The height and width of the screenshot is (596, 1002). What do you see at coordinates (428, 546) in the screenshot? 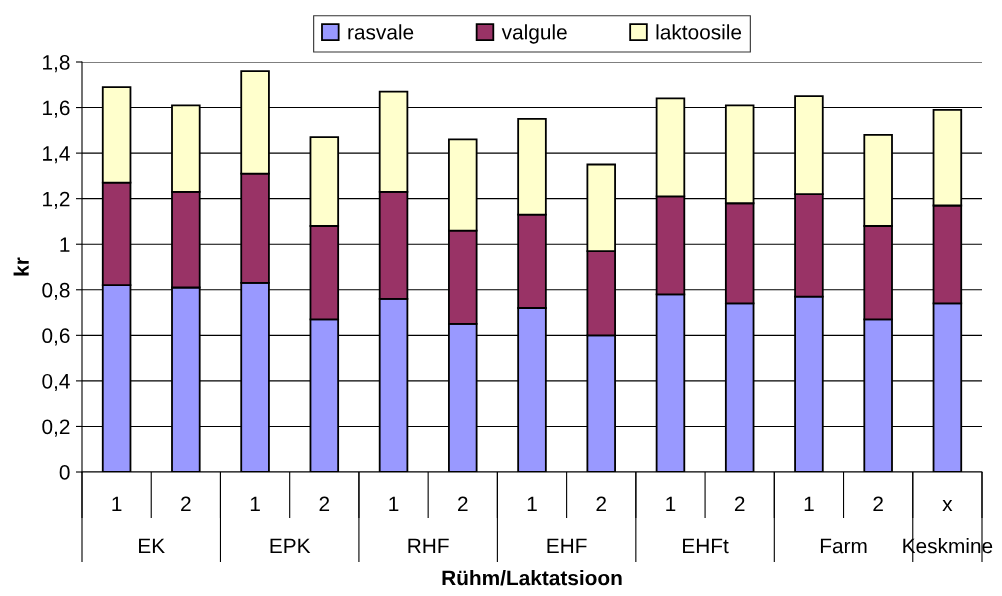
I see `text: RHF` at bounding box center [428, 546].